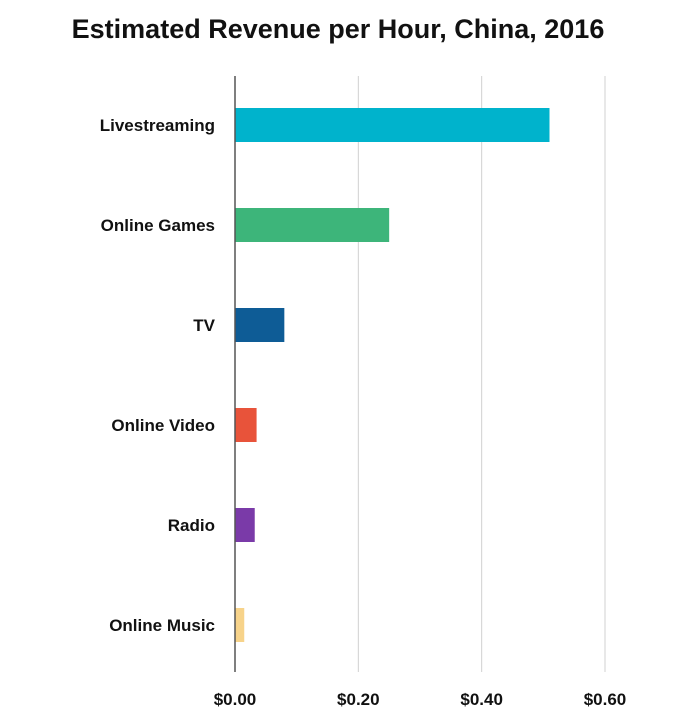  What do you see at coordinates (338, 29) in the screenshot?
I see `chart-title: Estimated Revenue per Hour, China, 2016` at bounding box center [338, 29].